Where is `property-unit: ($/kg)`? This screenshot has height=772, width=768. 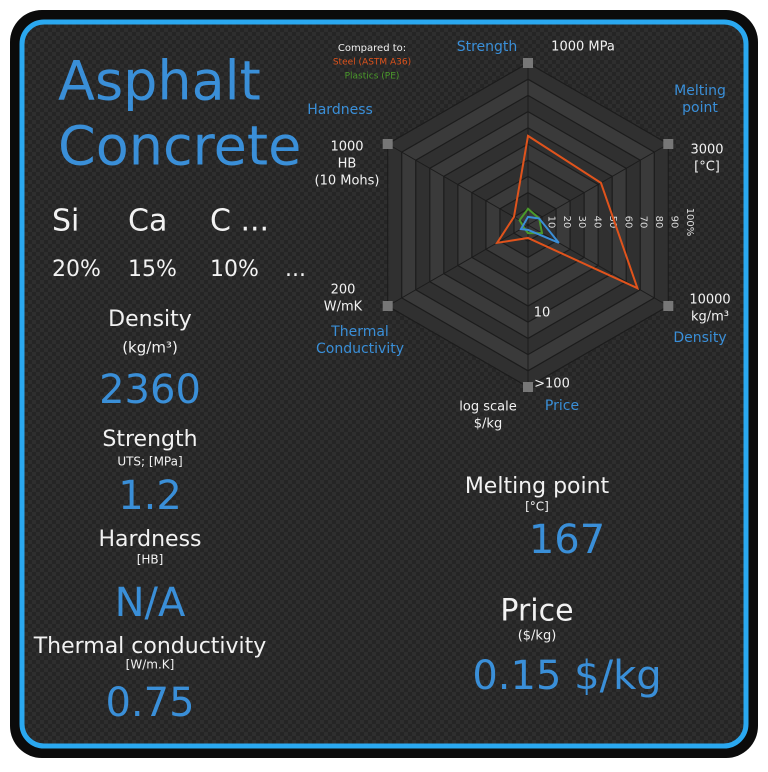 property-unit: ($/kg) is located at coordinates (537, 636).